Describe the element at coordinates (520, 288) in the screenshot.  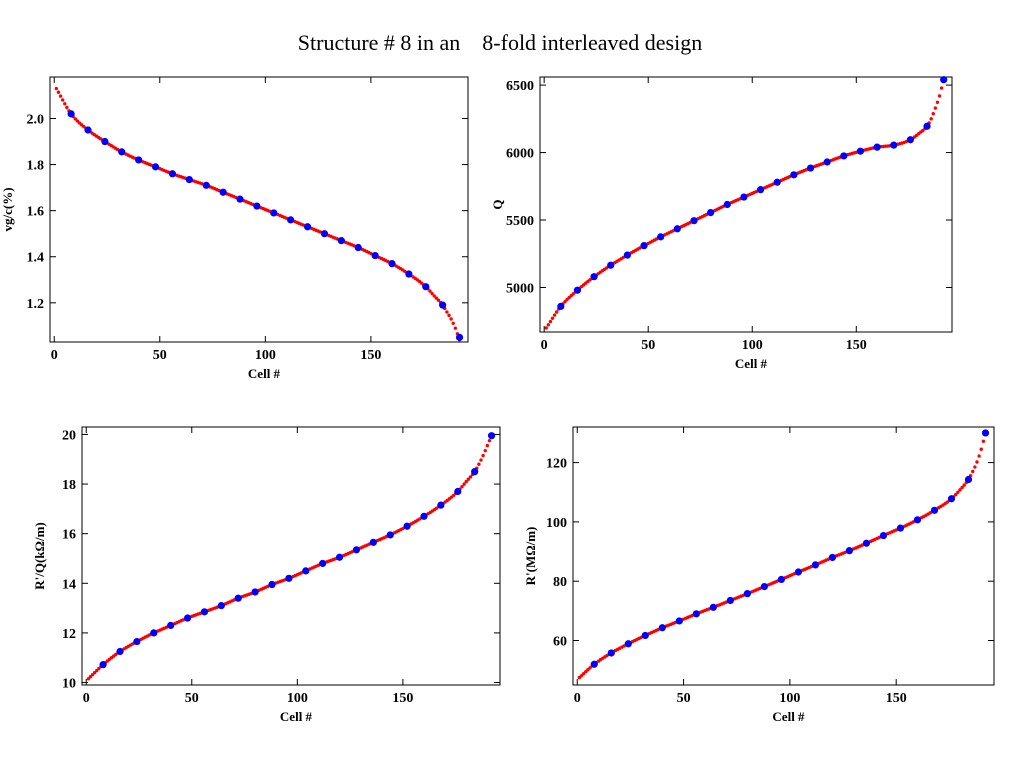
I see `y-tick-label: 5000` at that location.